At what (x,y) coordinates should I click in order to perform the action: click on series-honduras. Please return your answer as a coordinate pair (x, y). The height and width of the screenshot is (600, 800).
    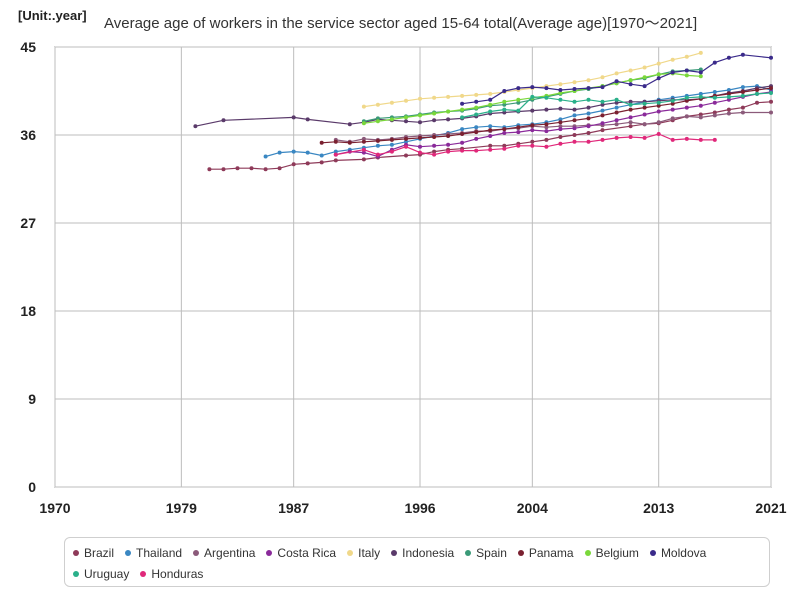
    Looking at the image, I should click on (525, 144).